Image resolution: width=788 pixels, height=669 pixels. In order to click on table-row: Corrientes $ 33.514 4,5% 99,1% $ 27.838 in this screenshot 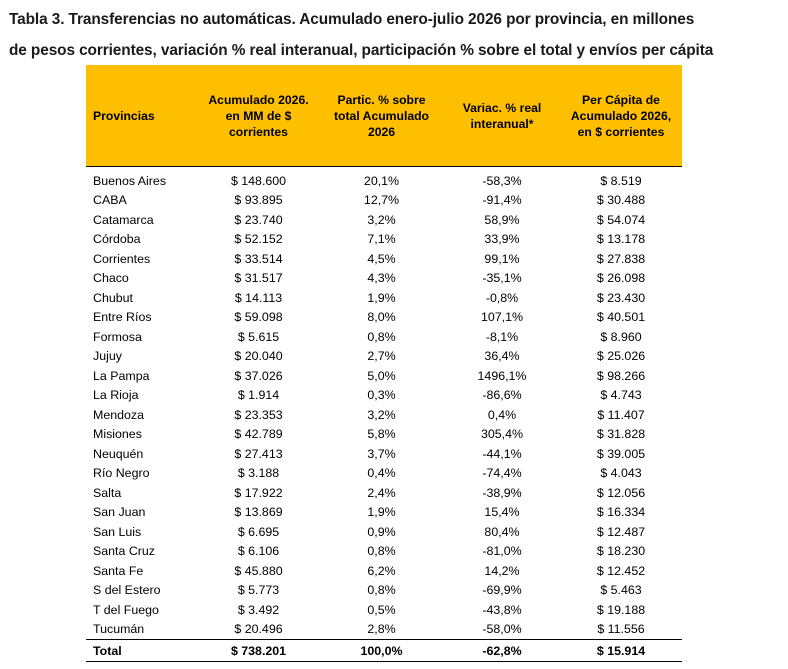, I will do `click(384, 259)`.